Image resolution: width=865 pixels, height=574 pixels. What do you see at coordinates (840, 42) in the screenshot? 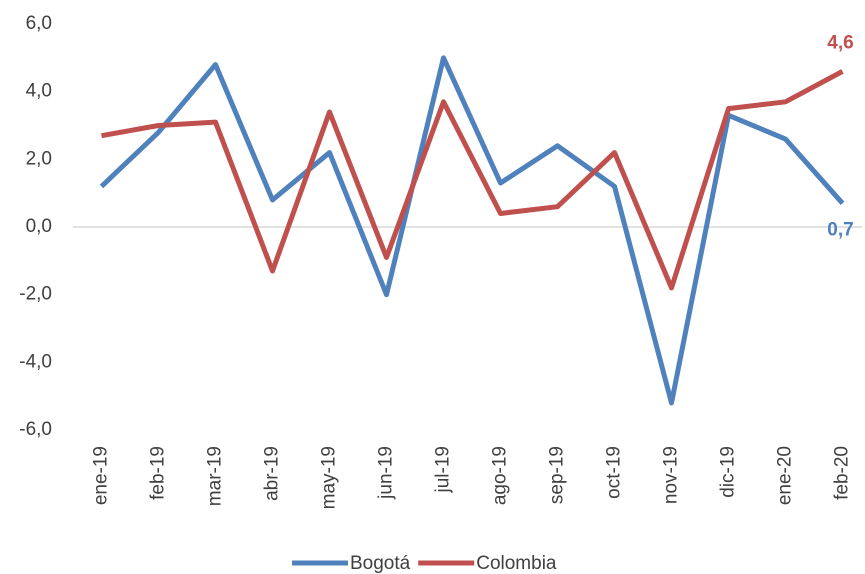
I see `value-label: 4,6` at bounding box center [840, 42].